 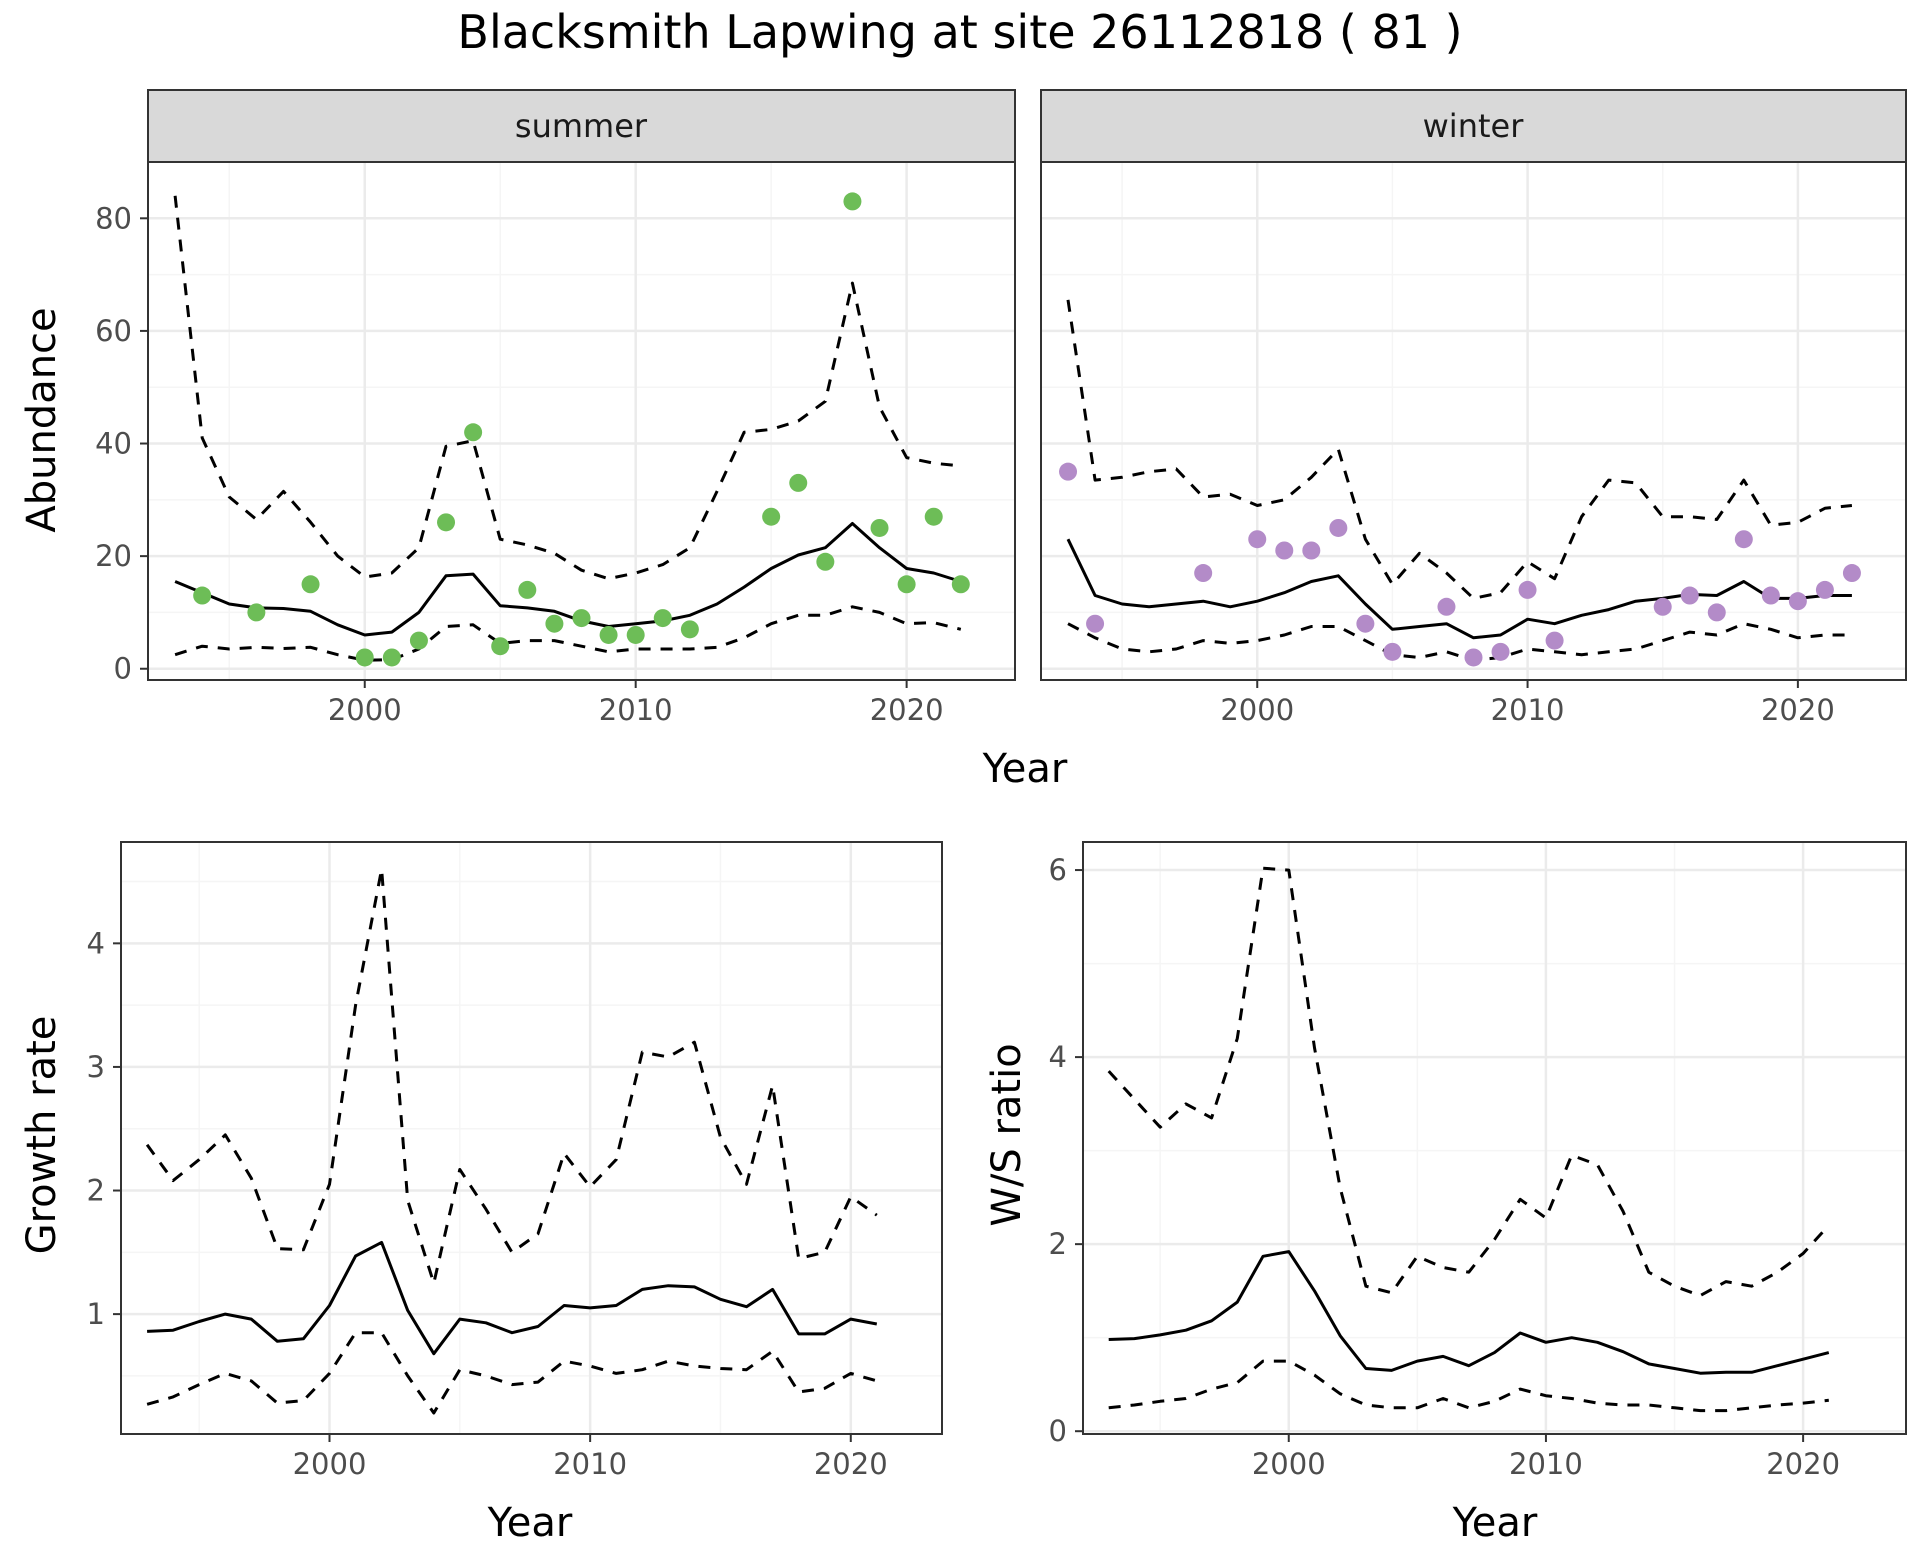 I want to click on ratio-x-axis-title: Year, so click(x=1495, y=1523).